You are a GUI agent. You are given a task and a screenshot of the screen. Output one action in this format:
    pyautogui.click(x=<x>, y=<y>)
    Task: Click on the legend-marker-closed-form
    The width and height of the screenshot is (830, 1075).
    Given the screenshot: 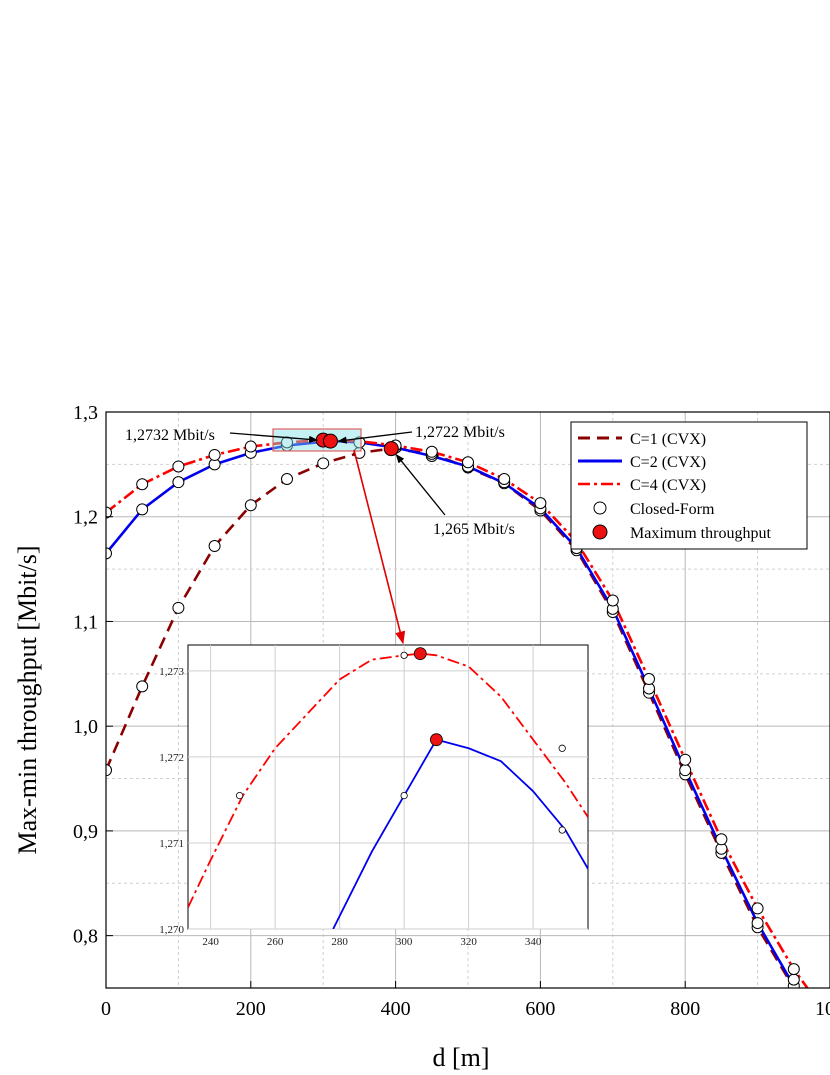 What is the action you would take?
    pyautogui.click(x=600, y=508)
    